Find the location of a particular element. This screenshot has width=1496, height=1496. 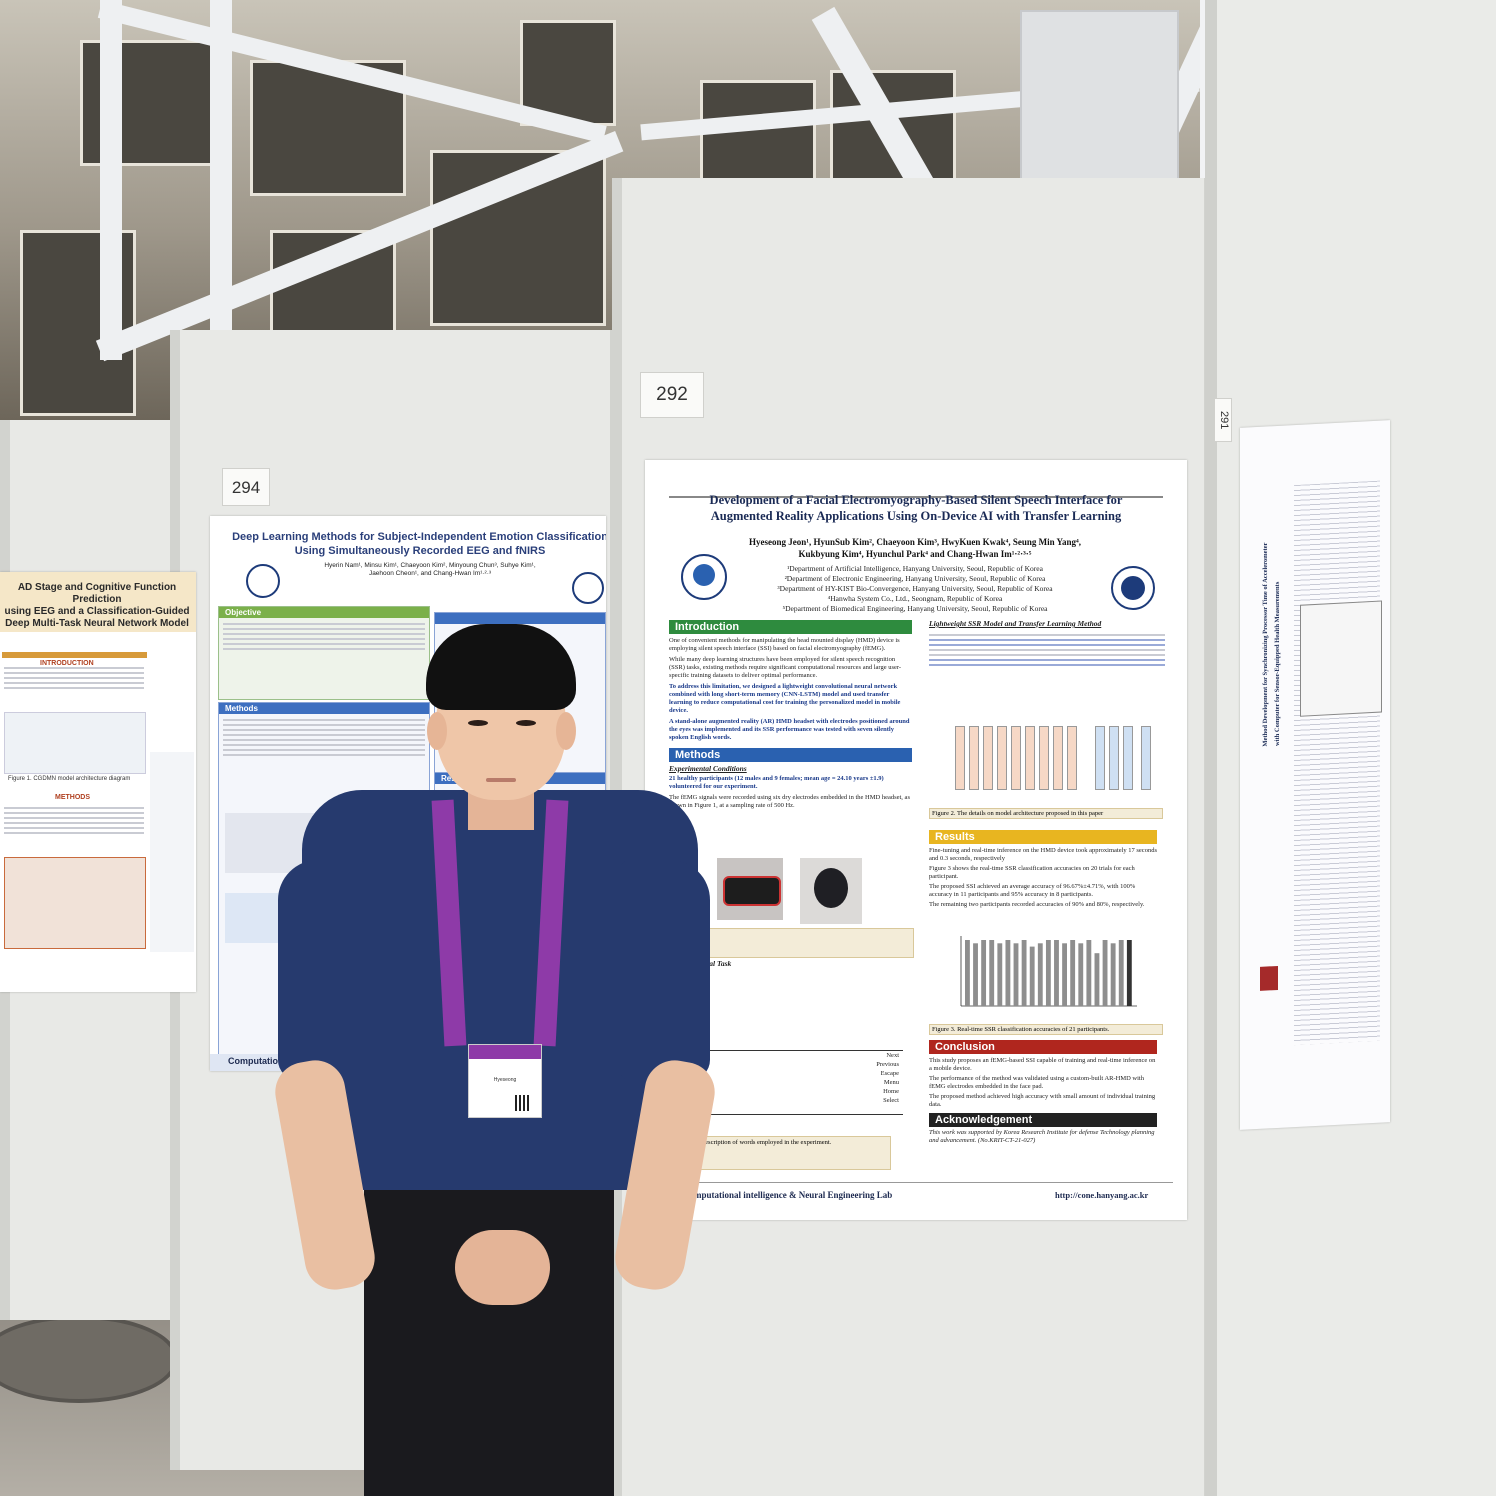

poster-292-footer-url: http://cone.hanyang.ac.kr is located at coordinates (1102, 1195).